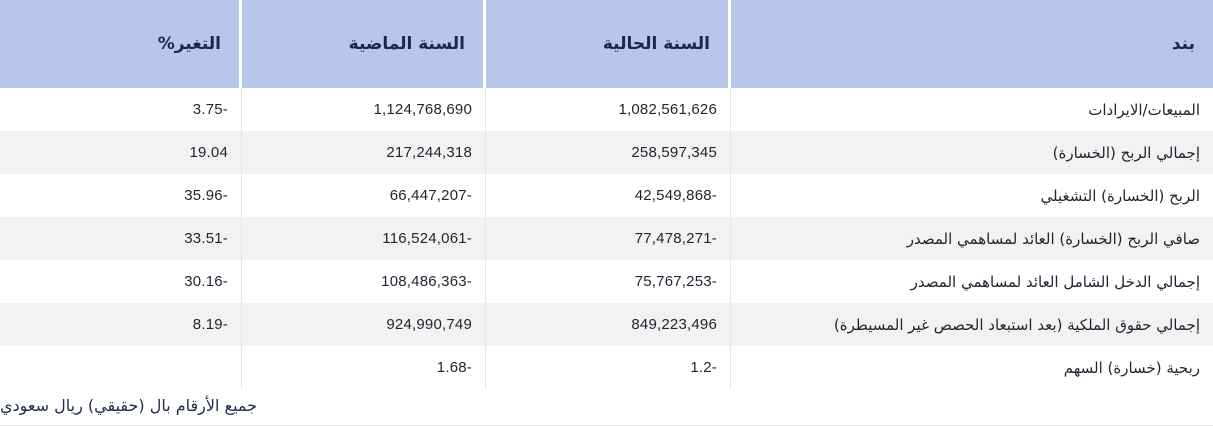 The image size is (1213, 426). What do you see at coordinates (972, 109) in the screenshot?
I see `item-label: المبيعات/الايرادات` at bounding box center [972, 109].